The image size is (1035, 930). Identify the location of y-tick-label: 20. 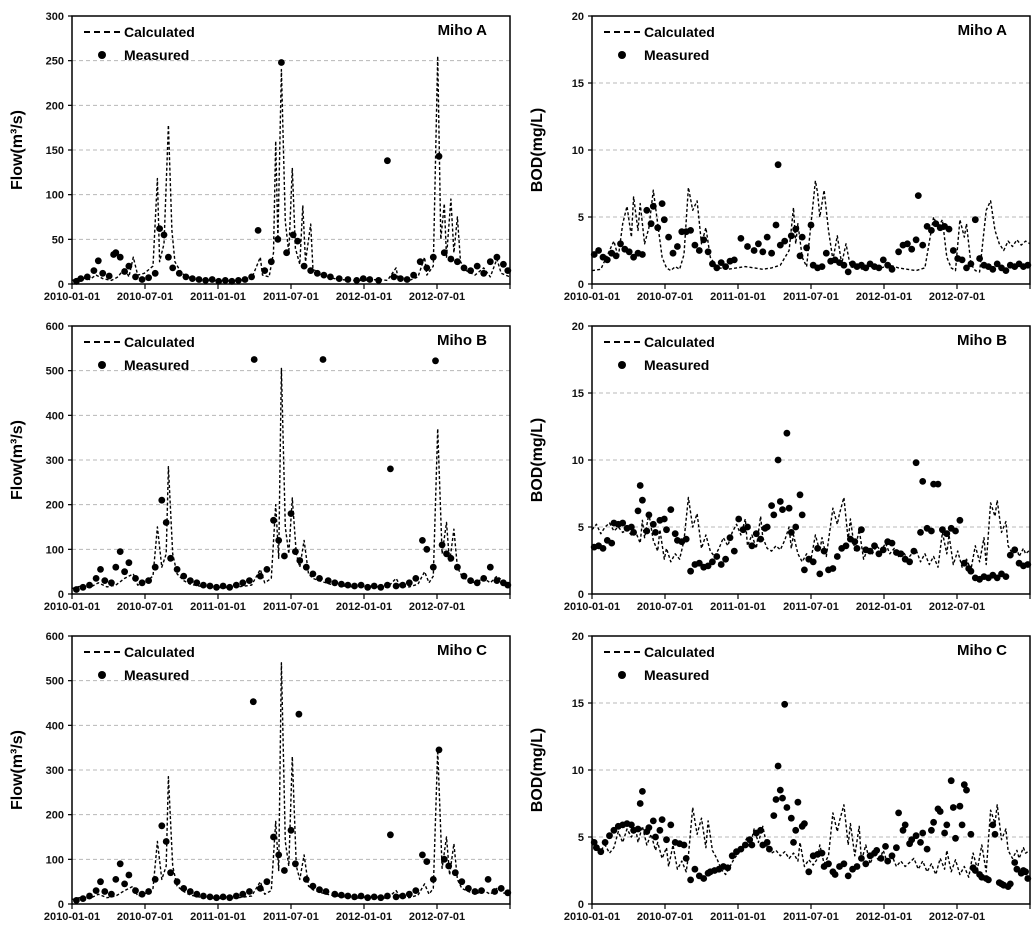
(578, 637).